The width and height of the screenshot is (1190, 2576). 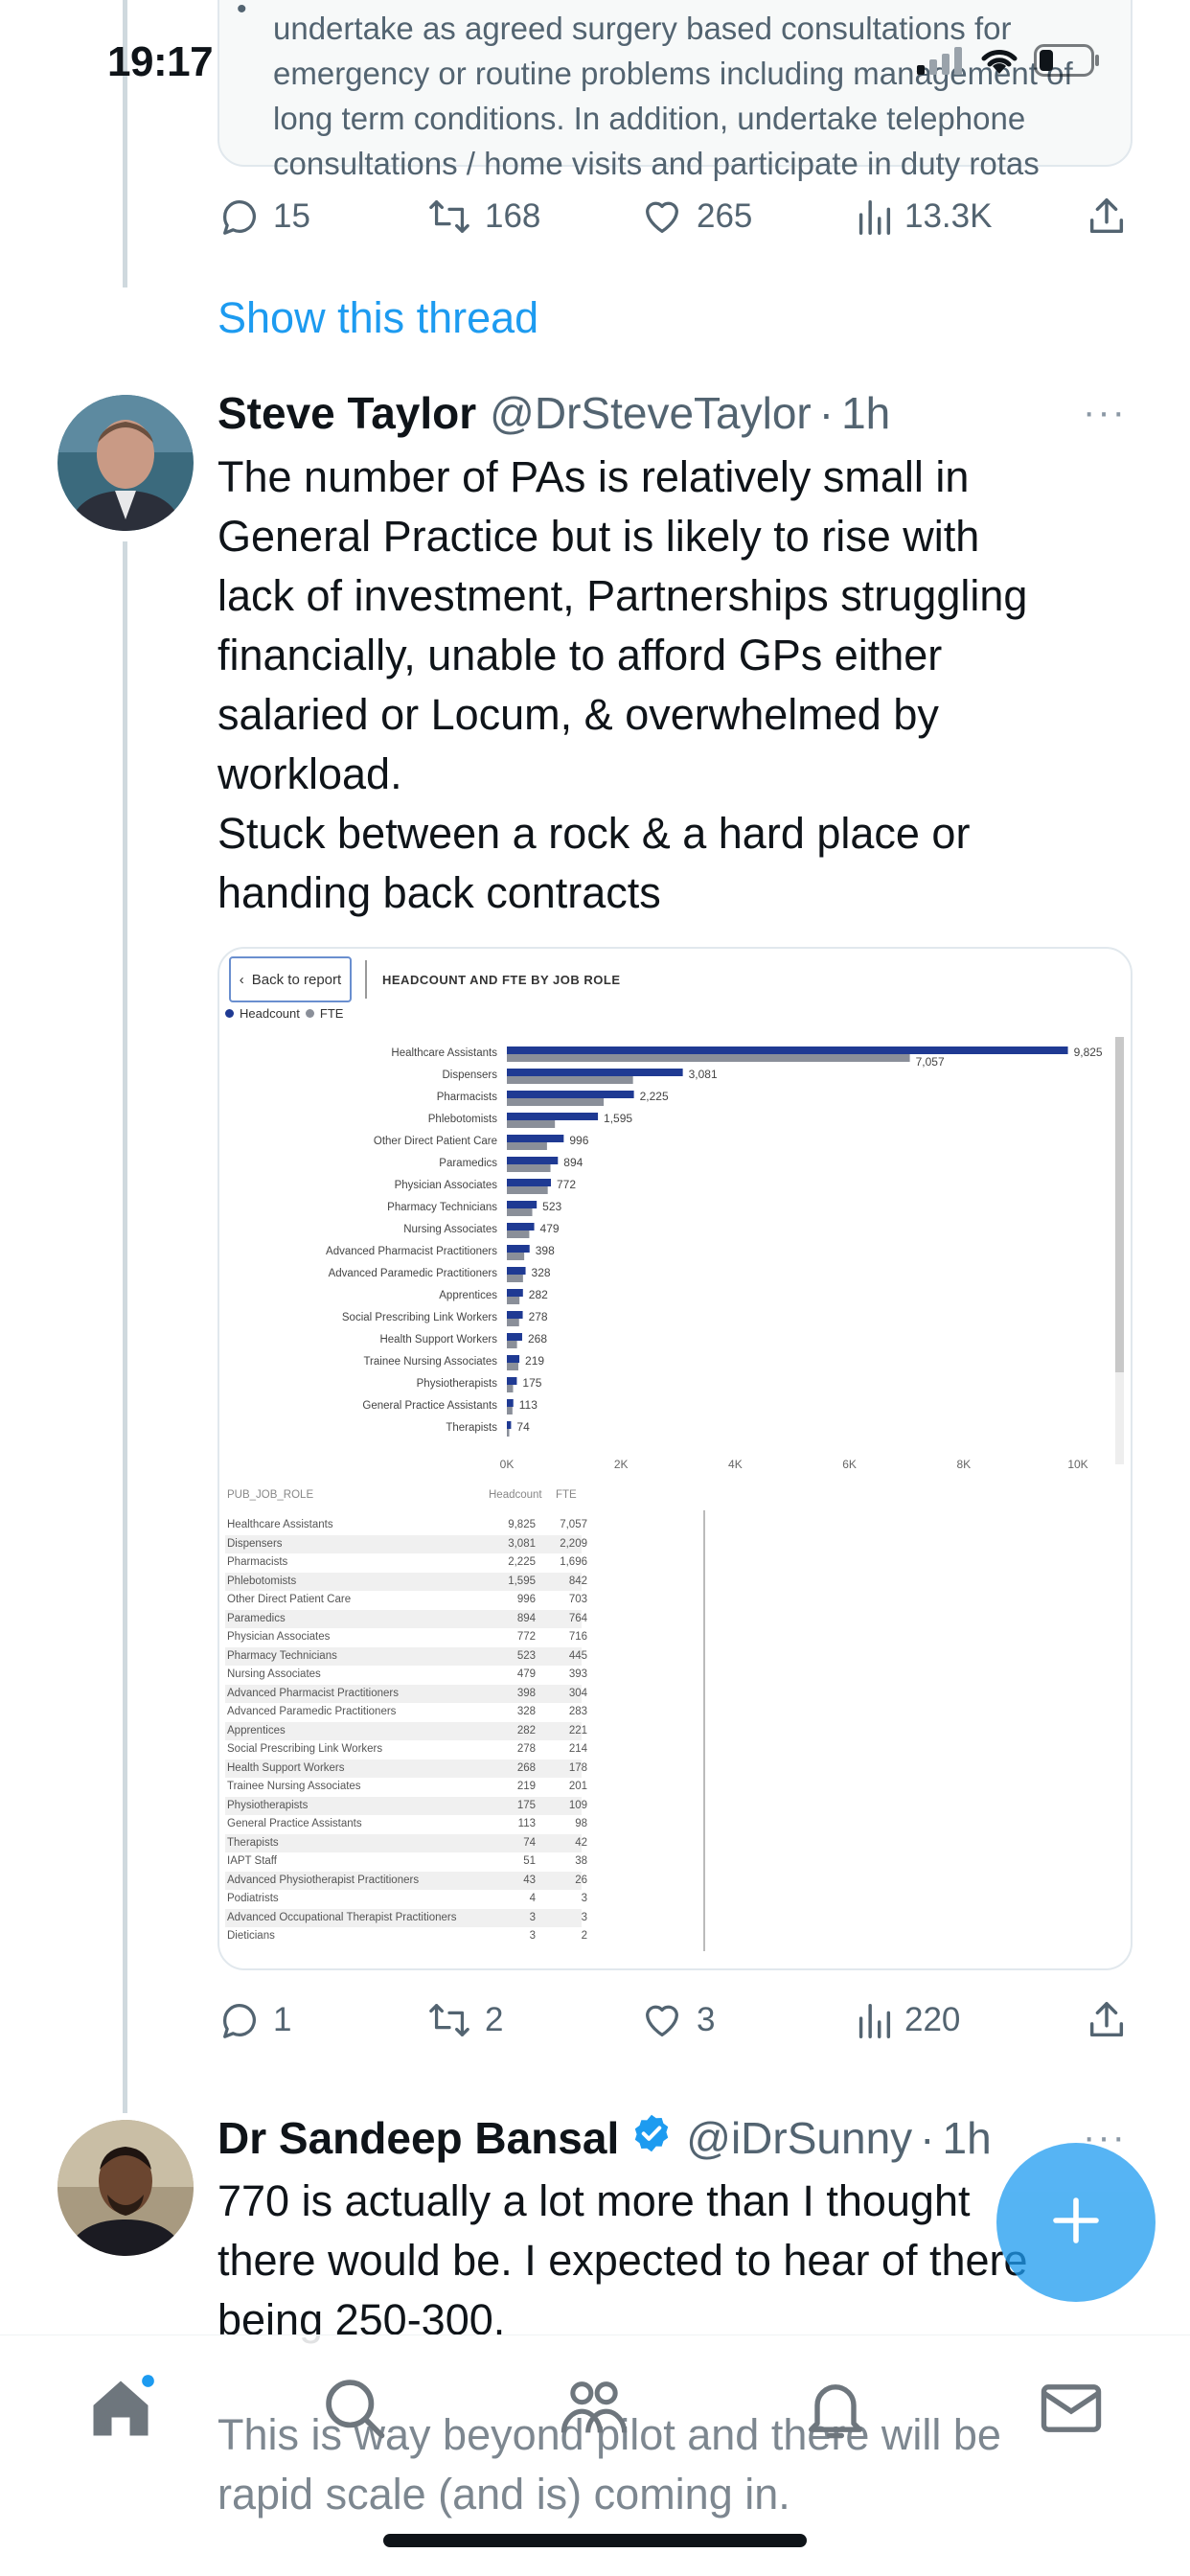 What do you see at coordinates (470, 1075) in the screenshot?
I see `category-label: Dispensers` at bounding box center [470, 1075].